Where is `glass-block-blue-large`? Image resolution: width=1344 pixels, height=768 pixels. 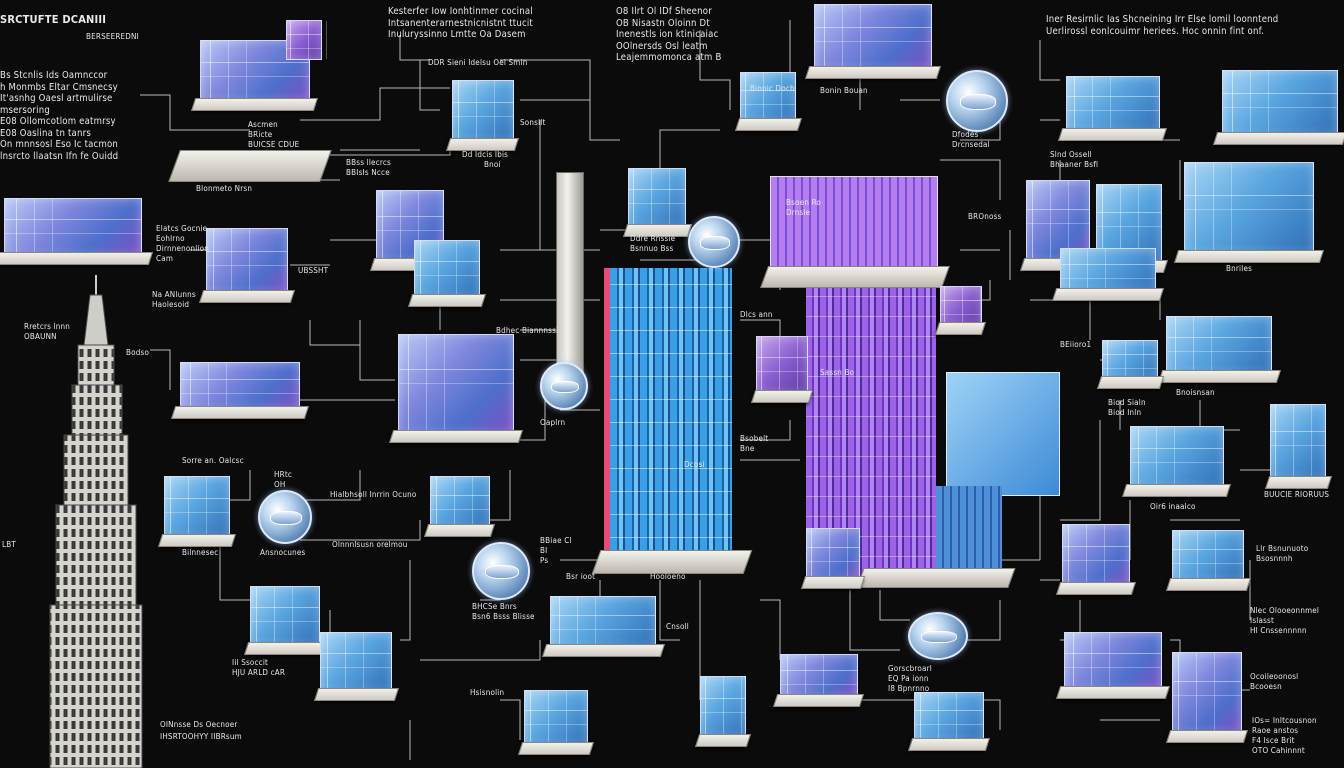 glass-block-blue-large is located at coordinates (1003, 434).